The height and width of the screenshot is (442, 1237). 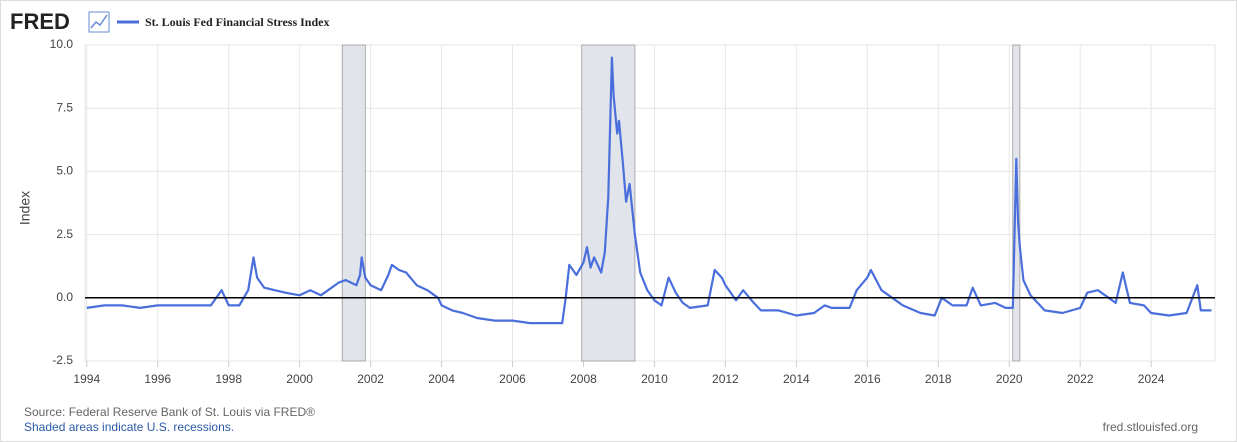 I want to click on x-tick-label: 2012, so click(x=725, y=379).